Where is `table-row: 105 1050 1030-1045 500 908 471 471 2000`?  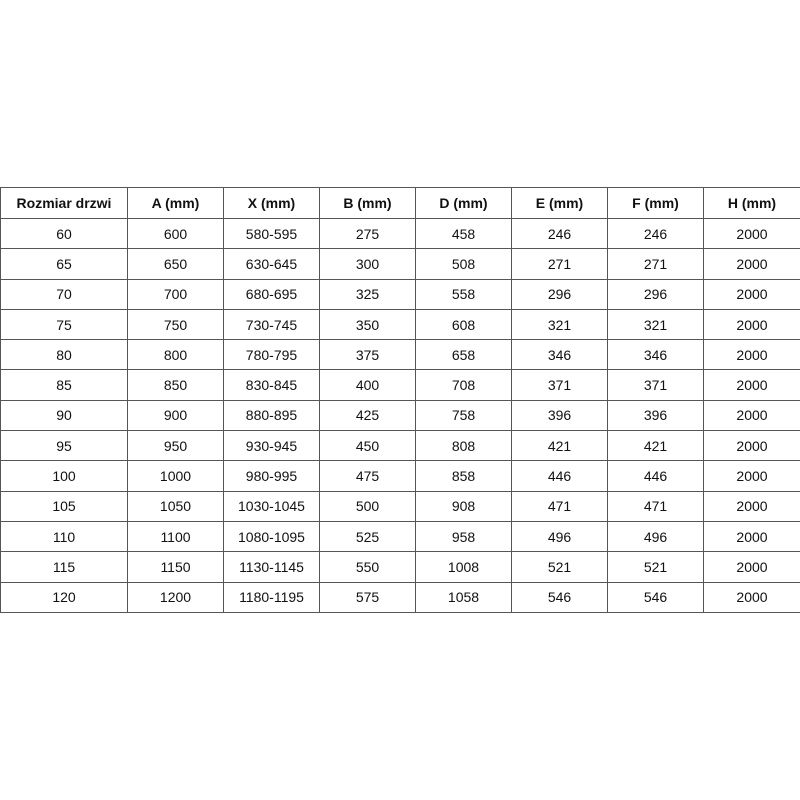
table-row: 105 1050 1030-1045 500 908 471 471 2000 is located at coordinates (400, 506).